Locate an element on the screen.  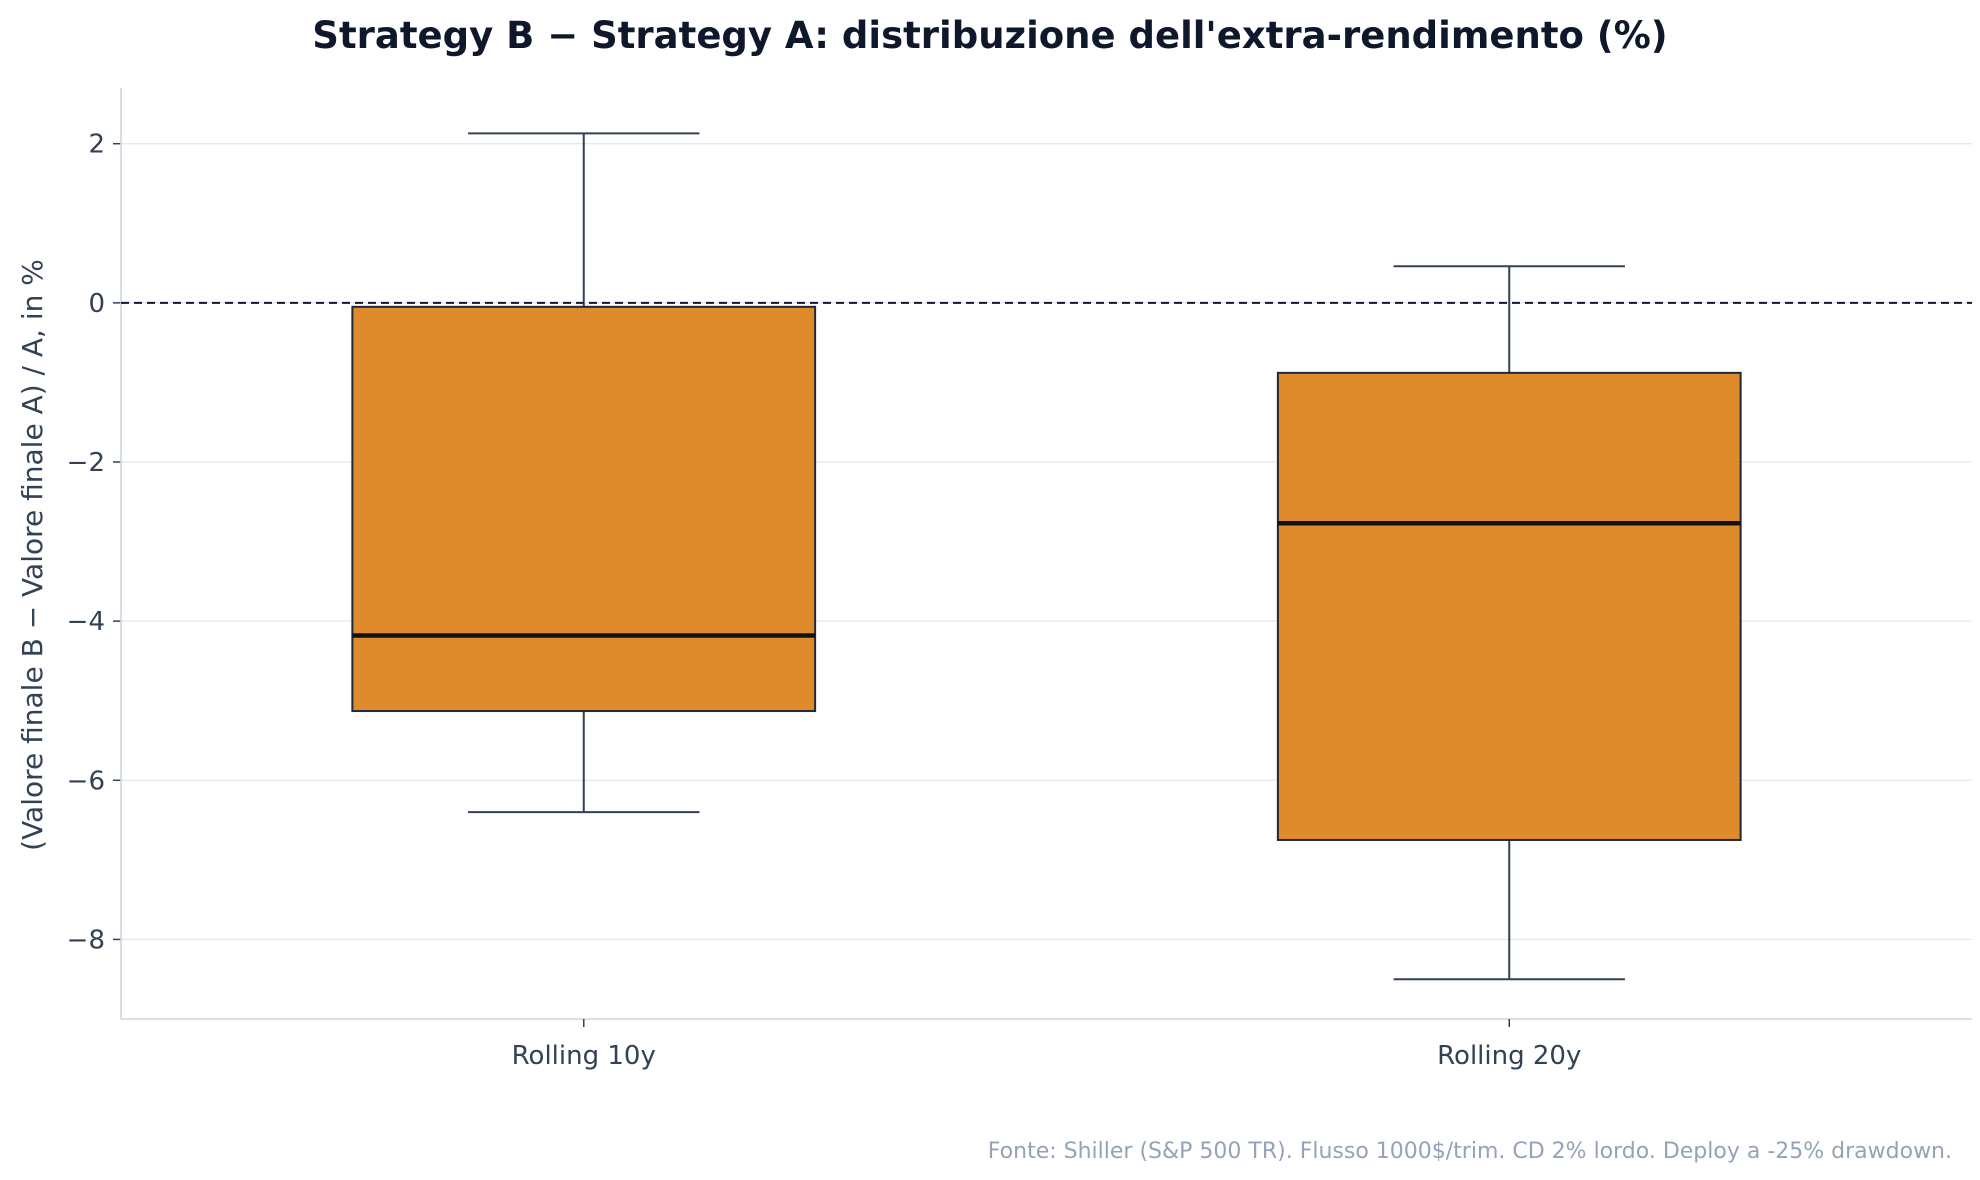
y-tick-label: 2 is located at coordinates (96, 145).